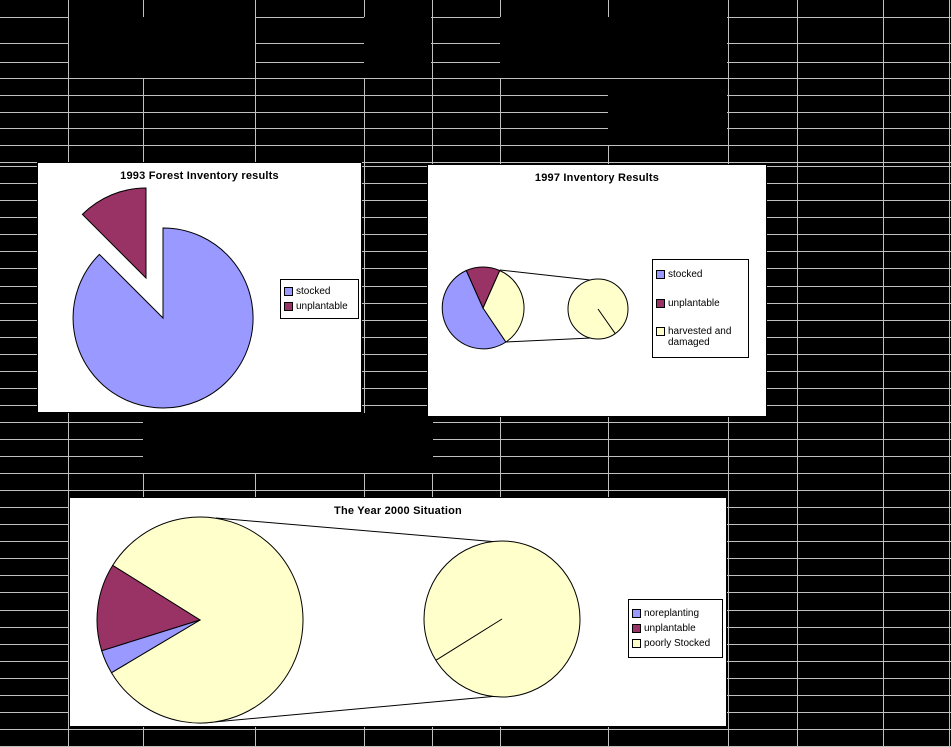 The width and height of the screenshot is (951, 747). I want to click on chart-legend: stocked unplantable, so click(319, 299).